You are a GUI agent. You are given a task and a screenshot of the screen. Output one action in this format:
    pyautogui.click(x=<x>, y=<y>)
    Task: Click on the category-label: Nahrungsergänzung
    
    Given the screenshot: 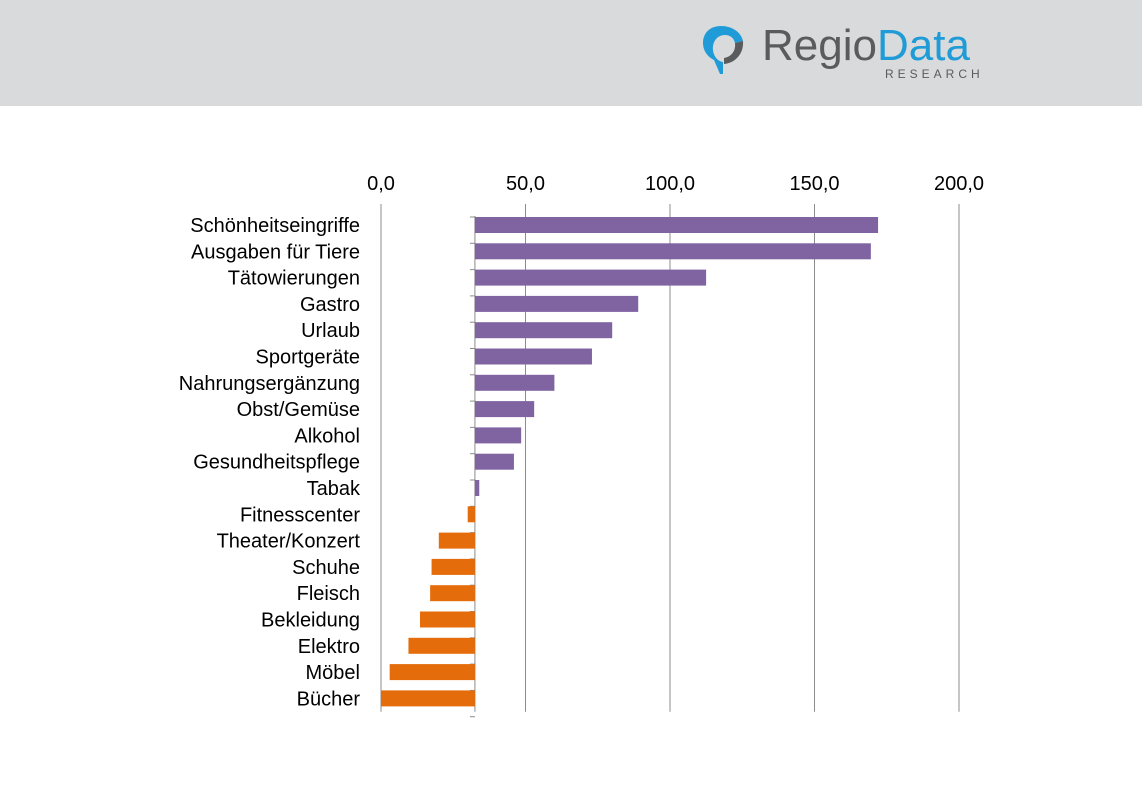 What is the action you would take?
    pyautogui.click(x=269, y=384)
    